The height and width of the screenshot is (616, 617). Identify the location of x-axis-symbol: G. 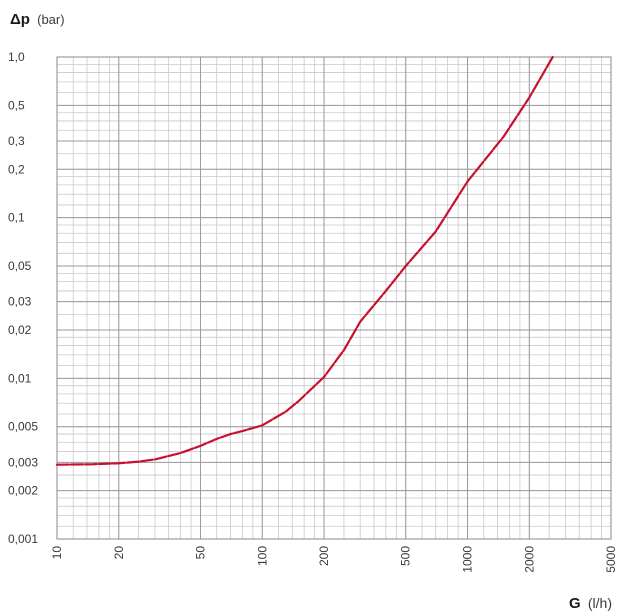
(575, 603).